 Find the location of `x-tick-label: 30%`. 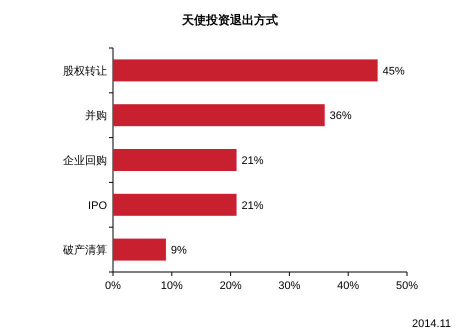

x-tick-label: 30% is located at coordinates (289, 286).